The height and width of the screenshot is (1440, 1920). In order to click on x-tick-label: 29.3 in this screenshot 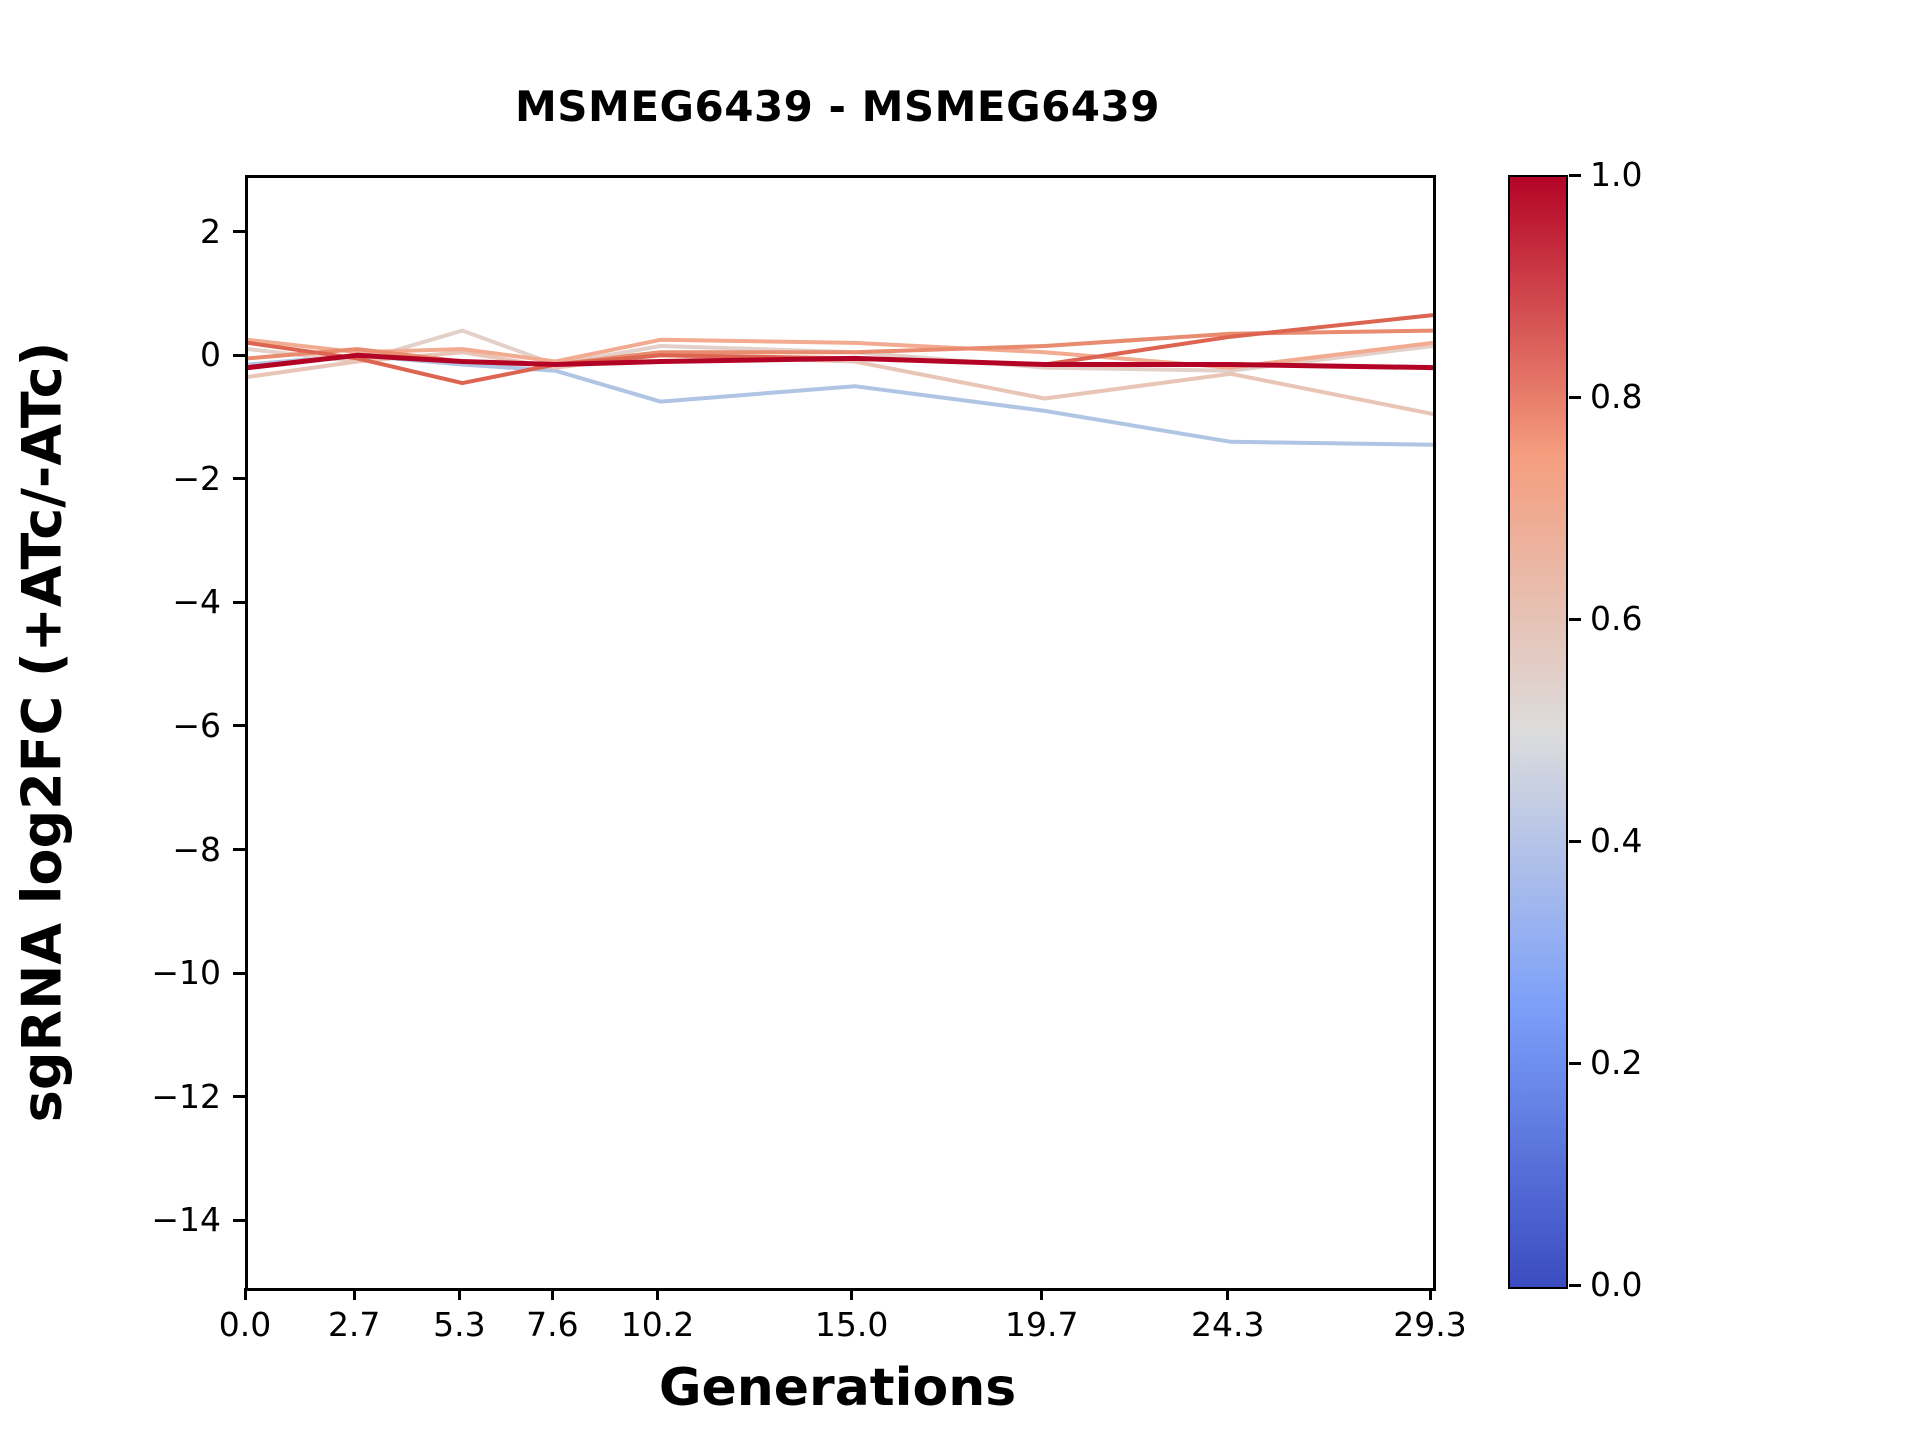, I will do `click(1430, 1324)`.